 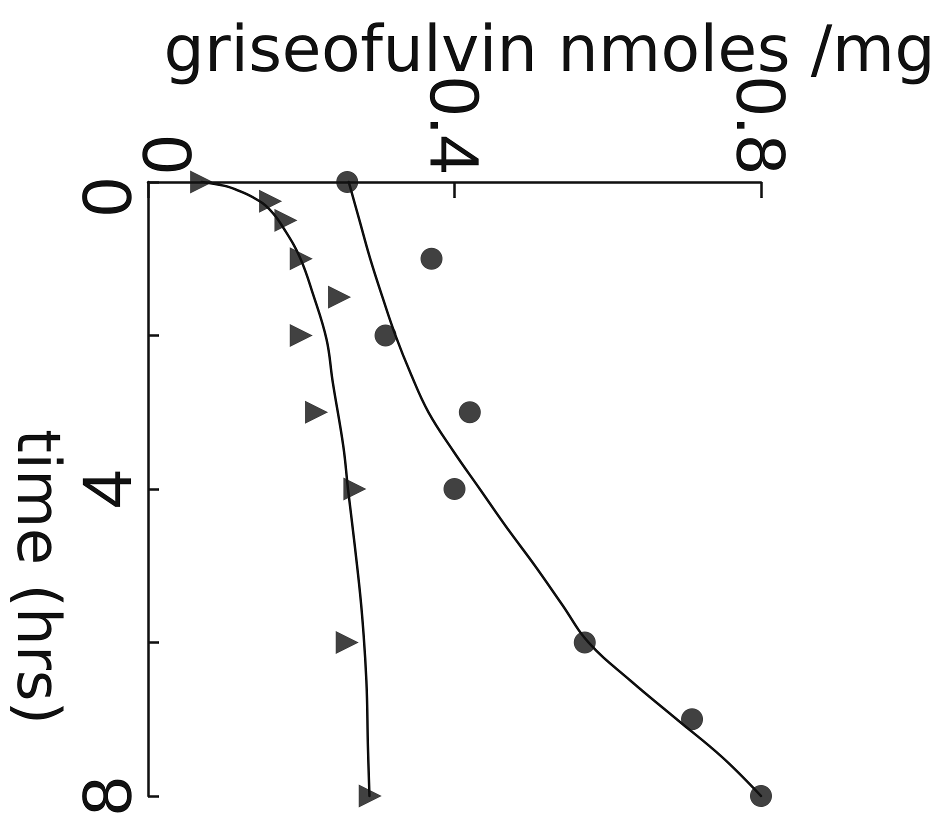 I want to click on y-tick-label: 0, so click(x=107, y=197).